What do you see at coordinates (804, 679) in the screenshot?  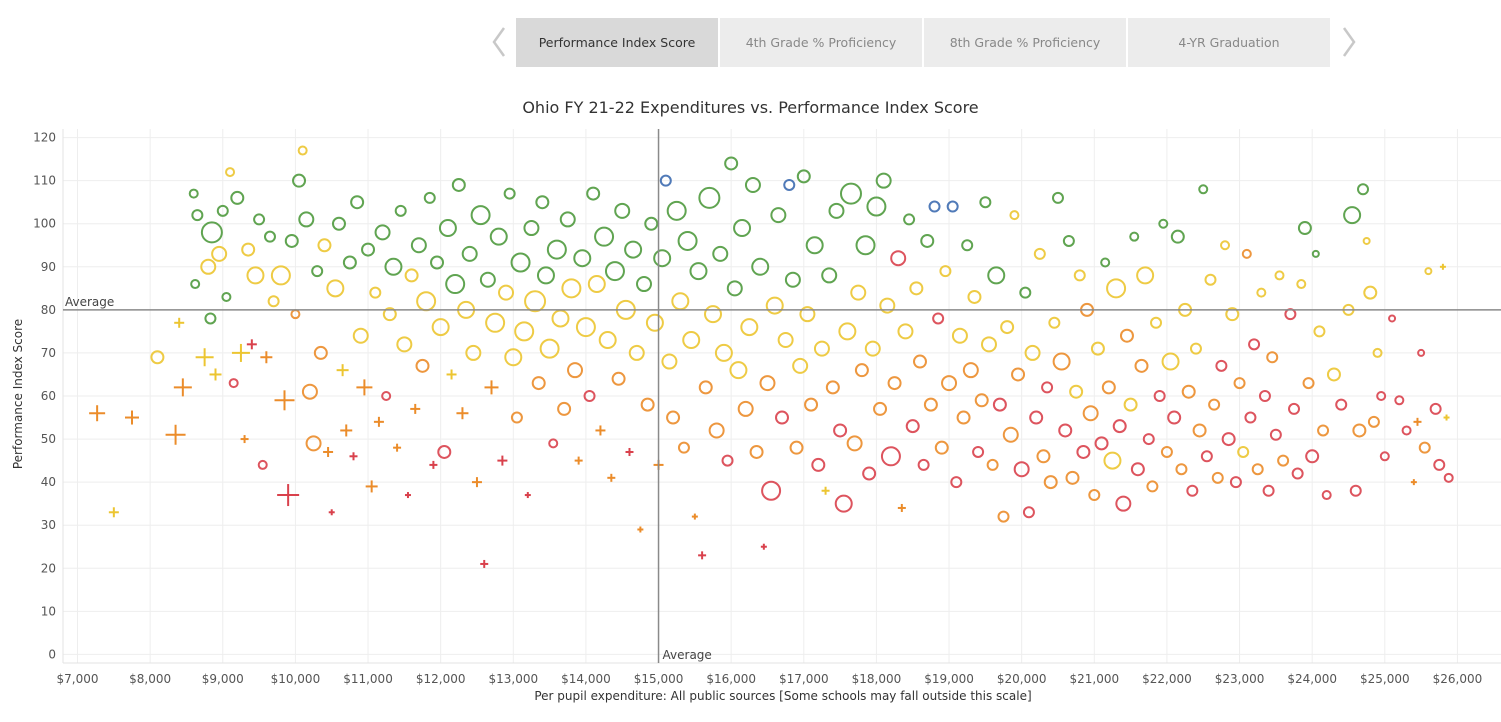 I see `x-tick-label: $17,000` at bounding box center [804, 679].